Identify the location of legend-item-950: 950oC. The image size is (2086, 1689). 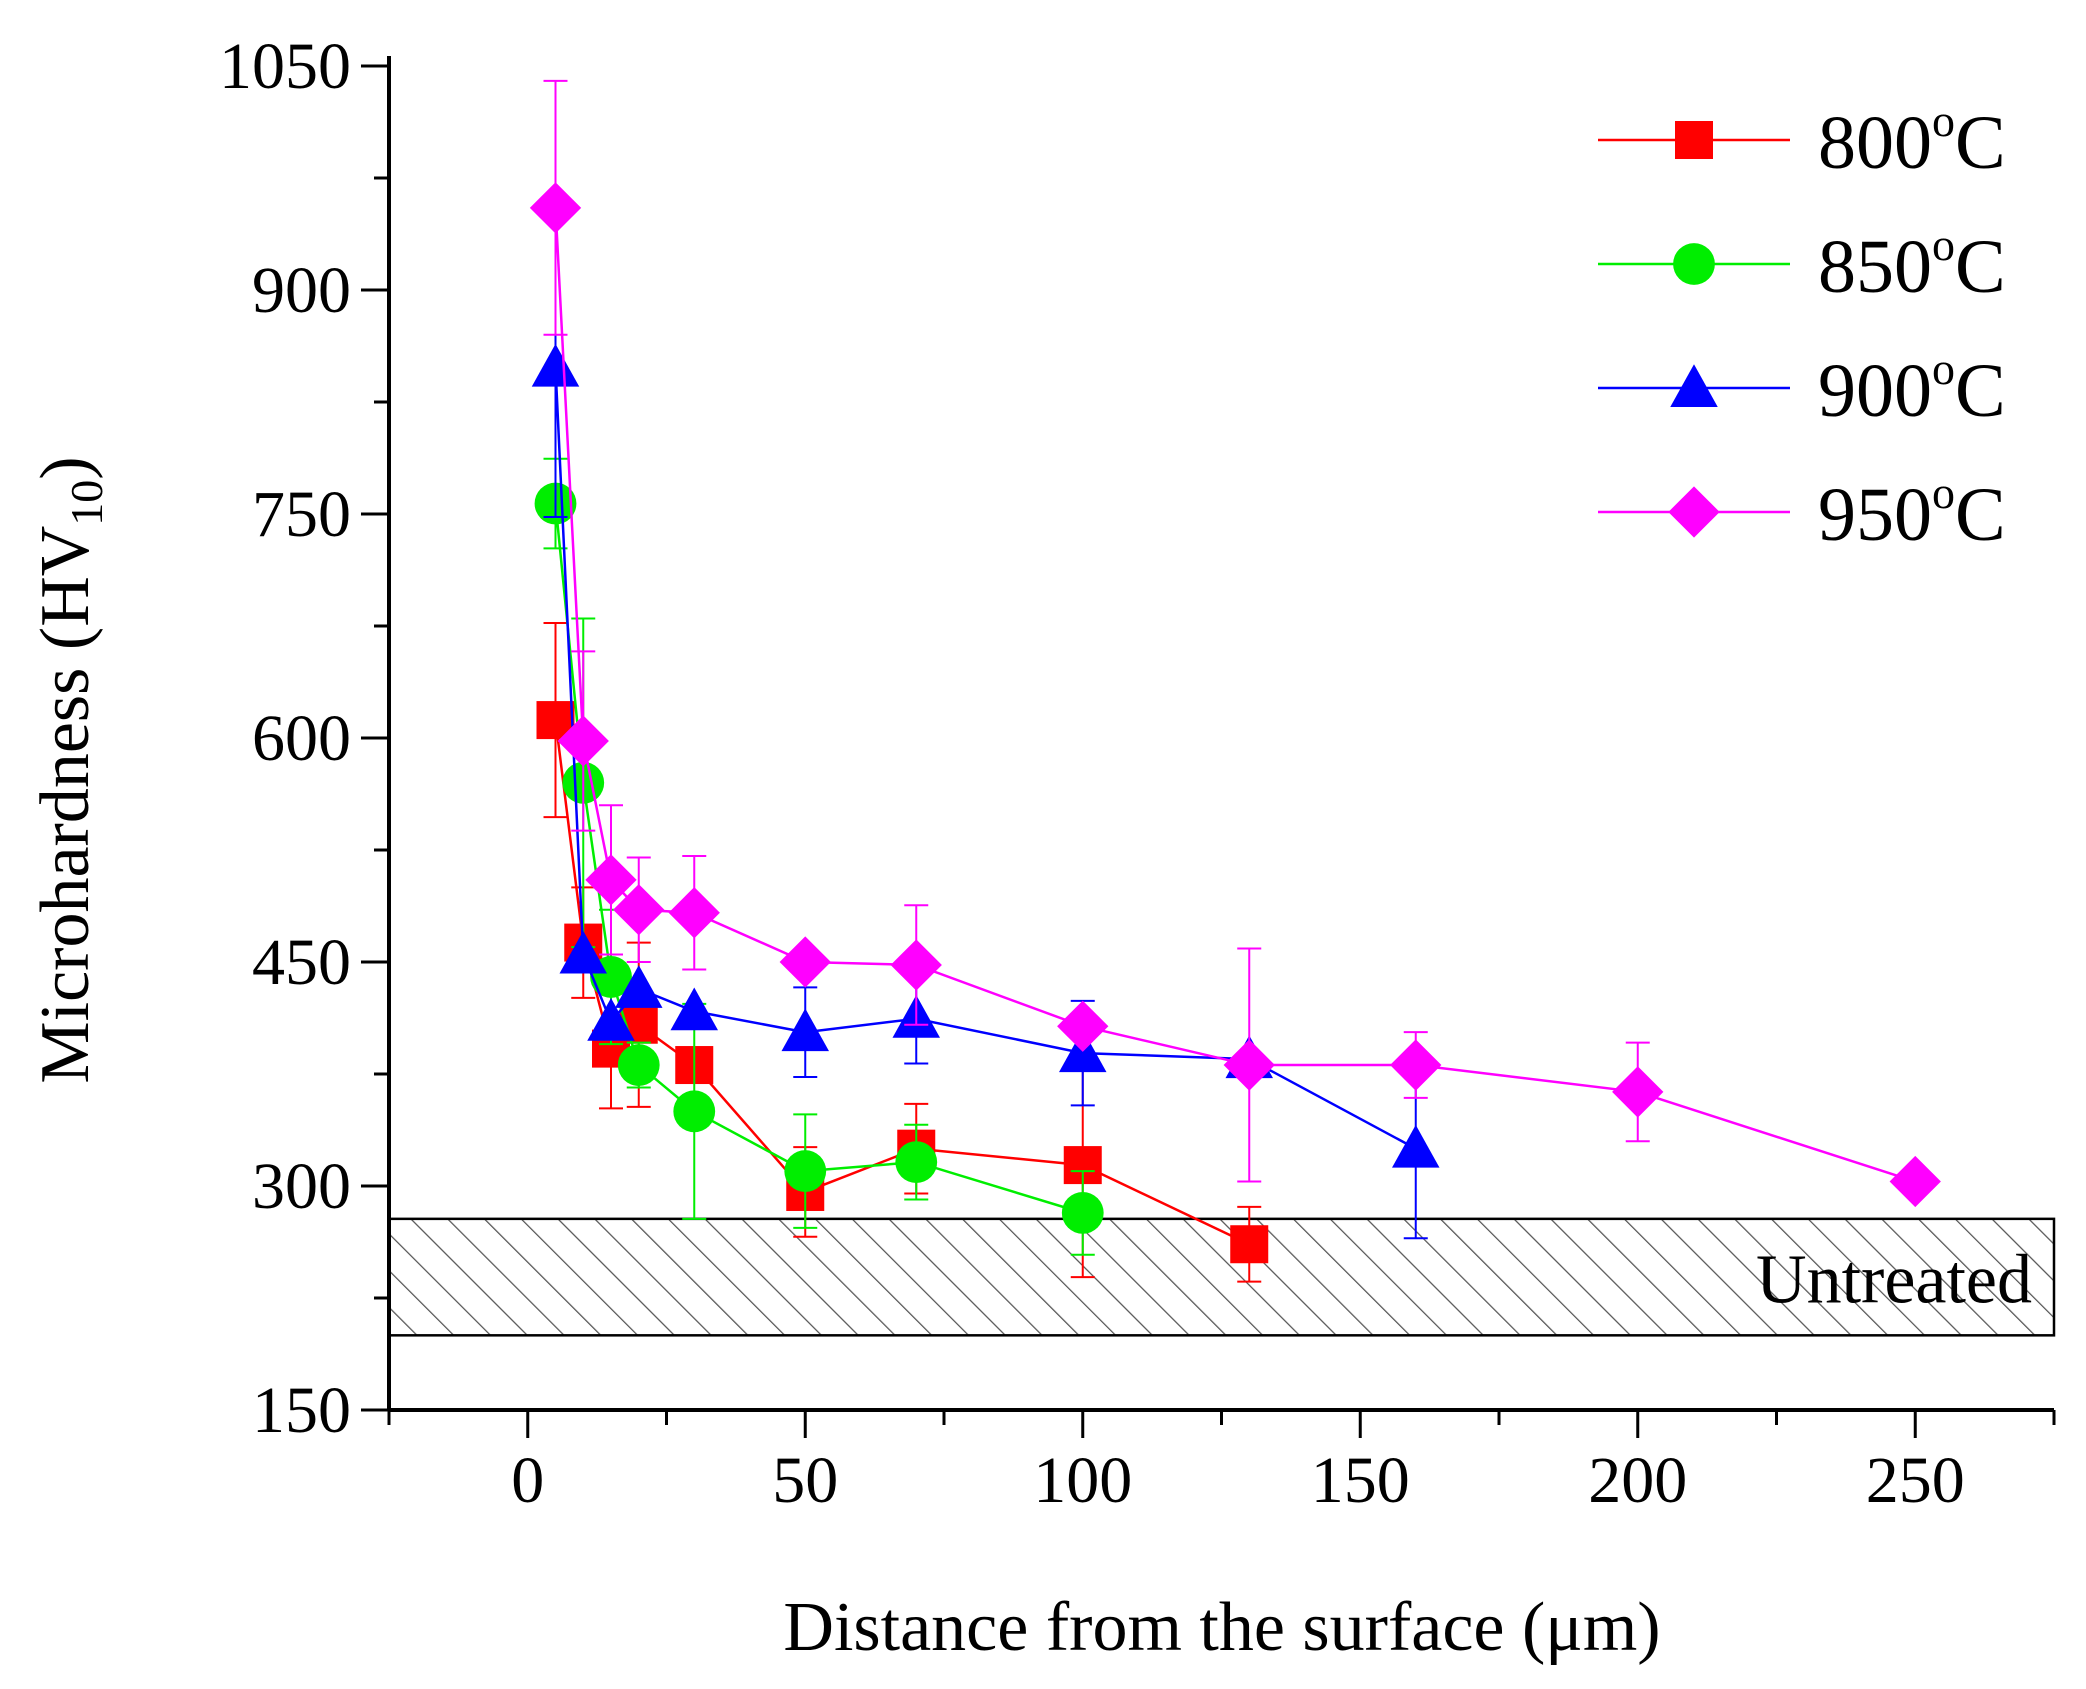
(1802, 512).